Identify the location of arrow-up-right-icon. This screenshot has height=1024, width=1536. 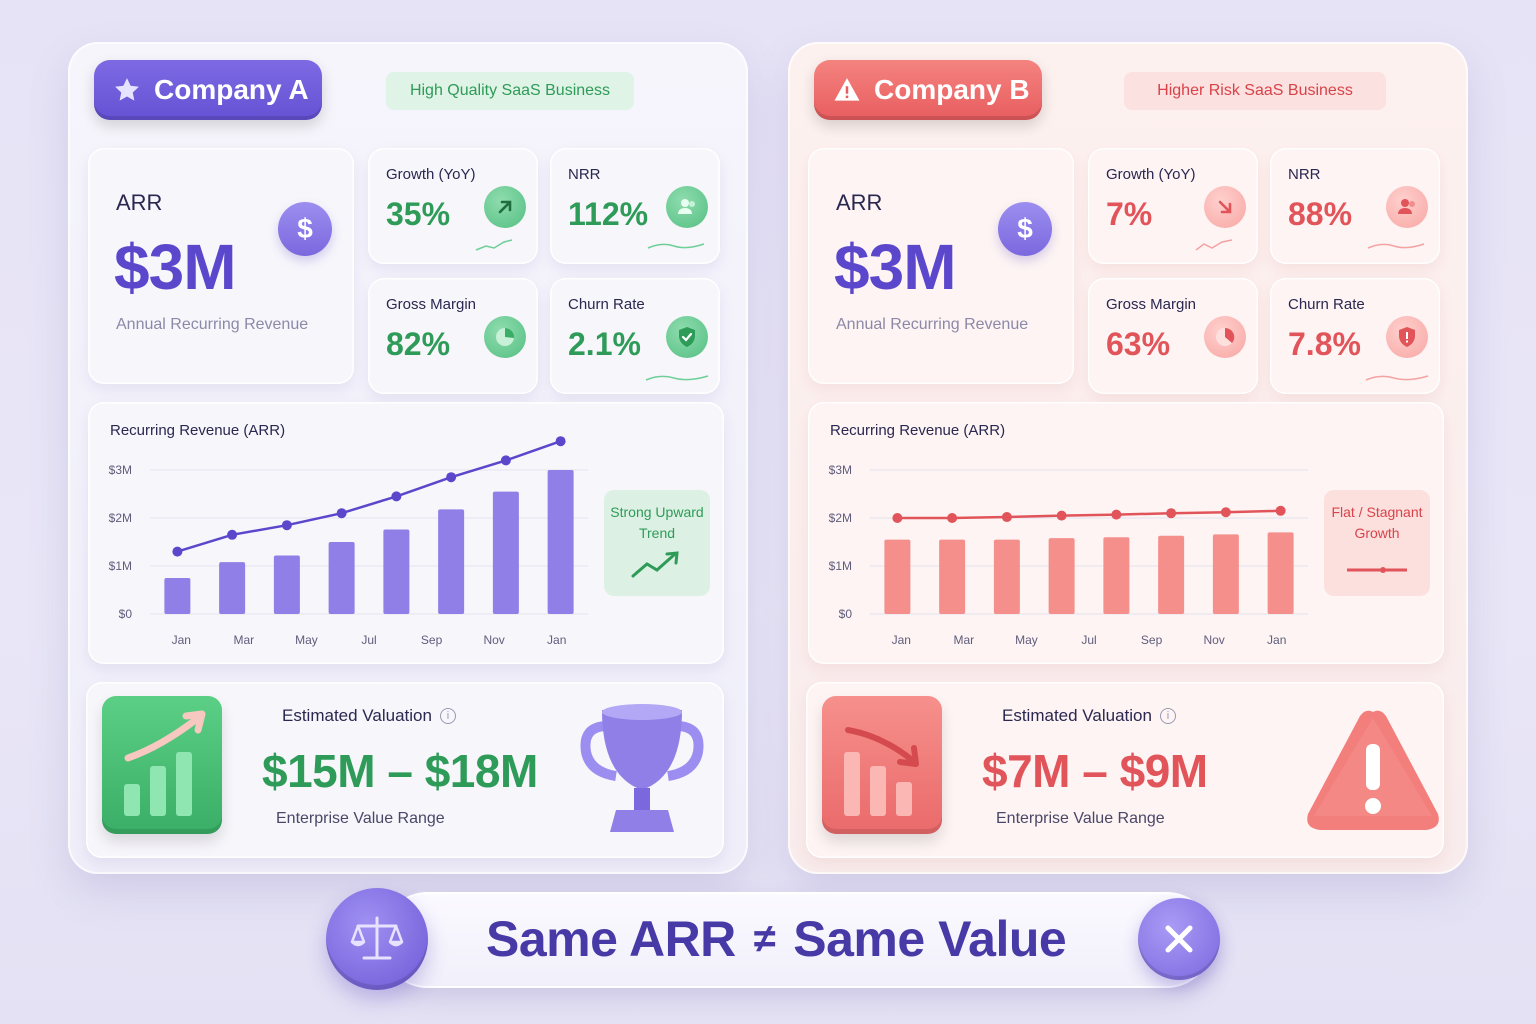
(505, 207).